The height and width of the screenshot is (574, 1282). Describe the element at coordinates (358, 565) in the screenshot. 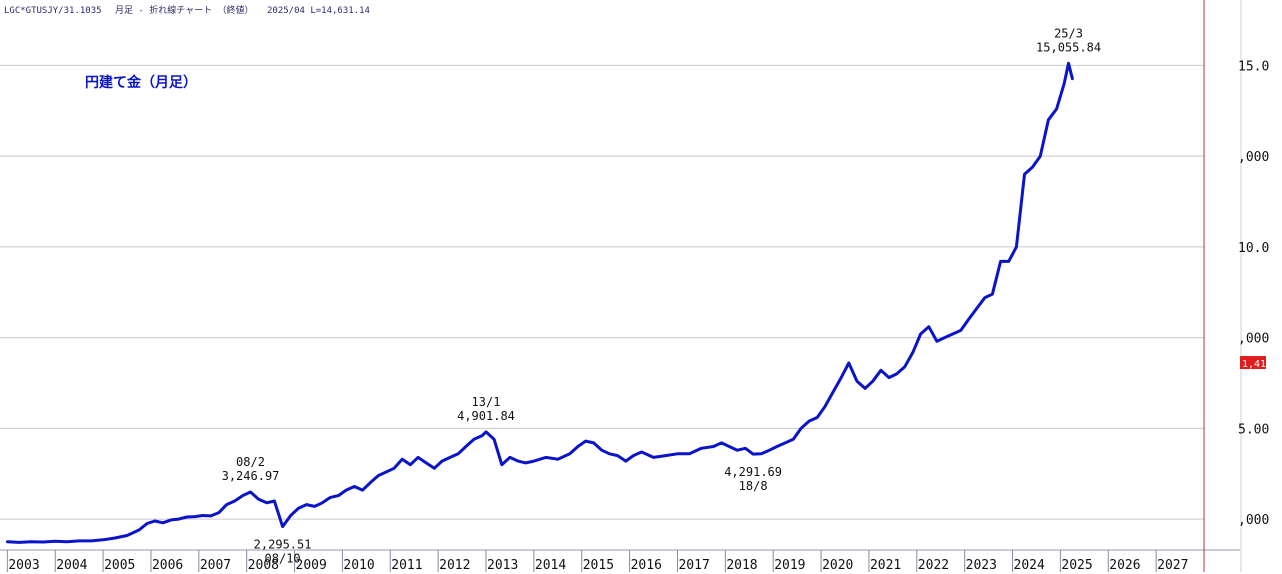

I see `x-tick-label: 2010` at that location.